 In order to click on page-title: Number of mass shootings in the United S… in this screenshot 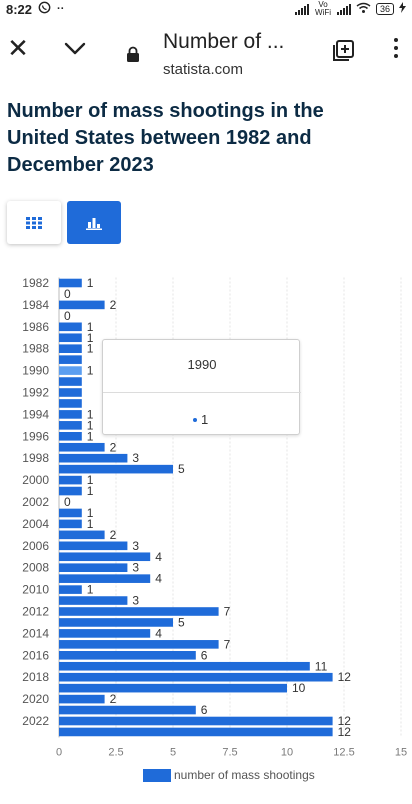, I will do `click(165, 138)`.